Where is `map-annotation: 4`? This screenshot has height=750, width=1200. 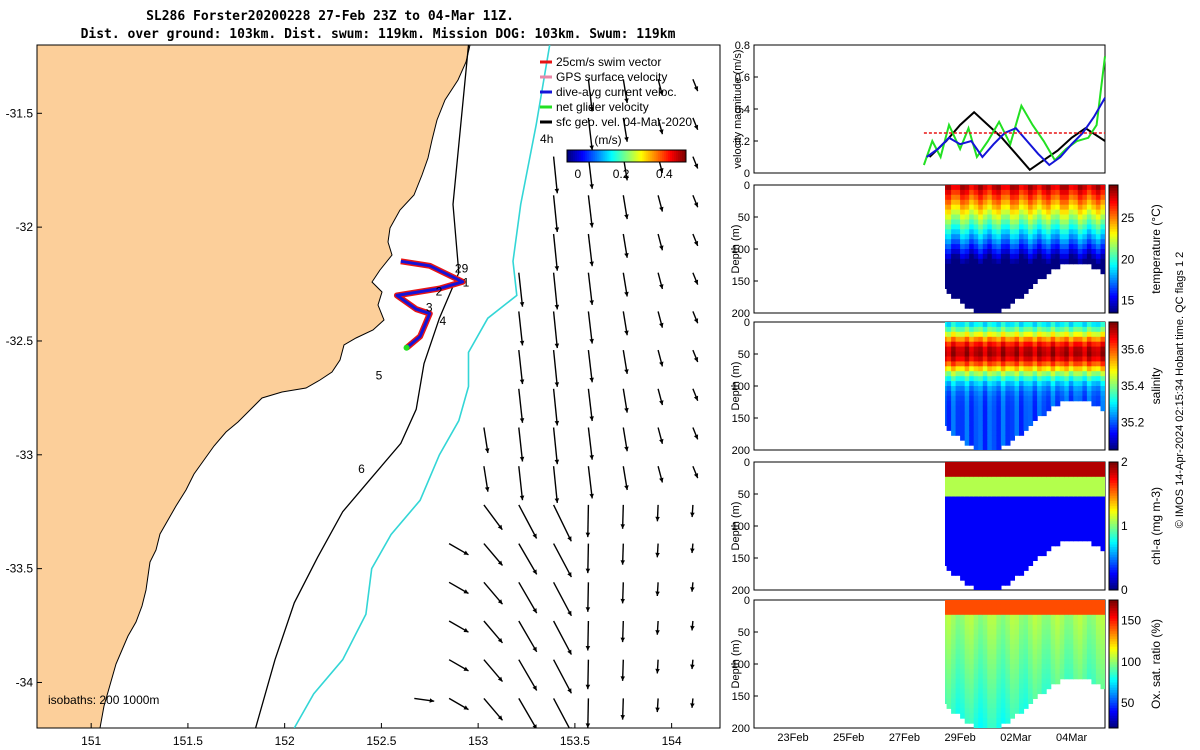
map-annotation: 4 is located at coordinates (442, 321).